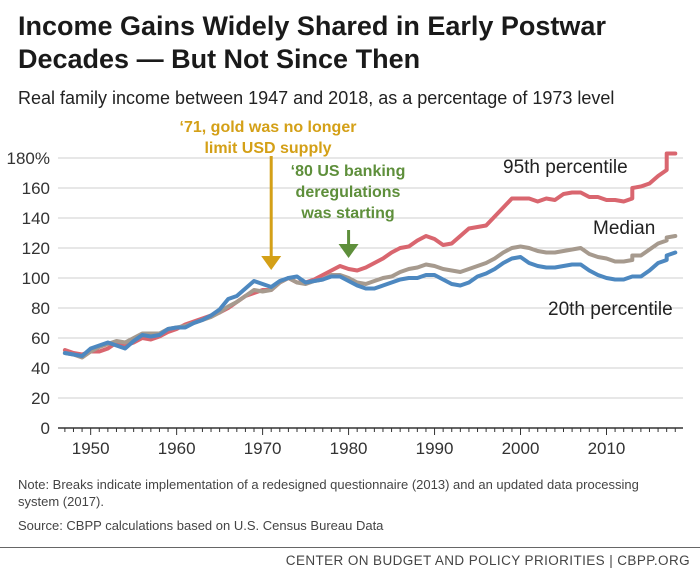 The width and height of the screenshot is (700, 583). I want to click on x-tick-label: 1990, so click(435, 448).